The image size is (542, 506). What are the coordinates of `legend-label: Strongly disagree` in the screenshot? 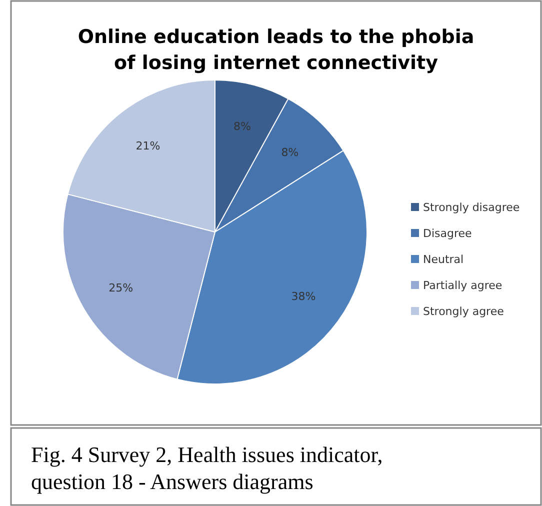 It's located at (471, 207).